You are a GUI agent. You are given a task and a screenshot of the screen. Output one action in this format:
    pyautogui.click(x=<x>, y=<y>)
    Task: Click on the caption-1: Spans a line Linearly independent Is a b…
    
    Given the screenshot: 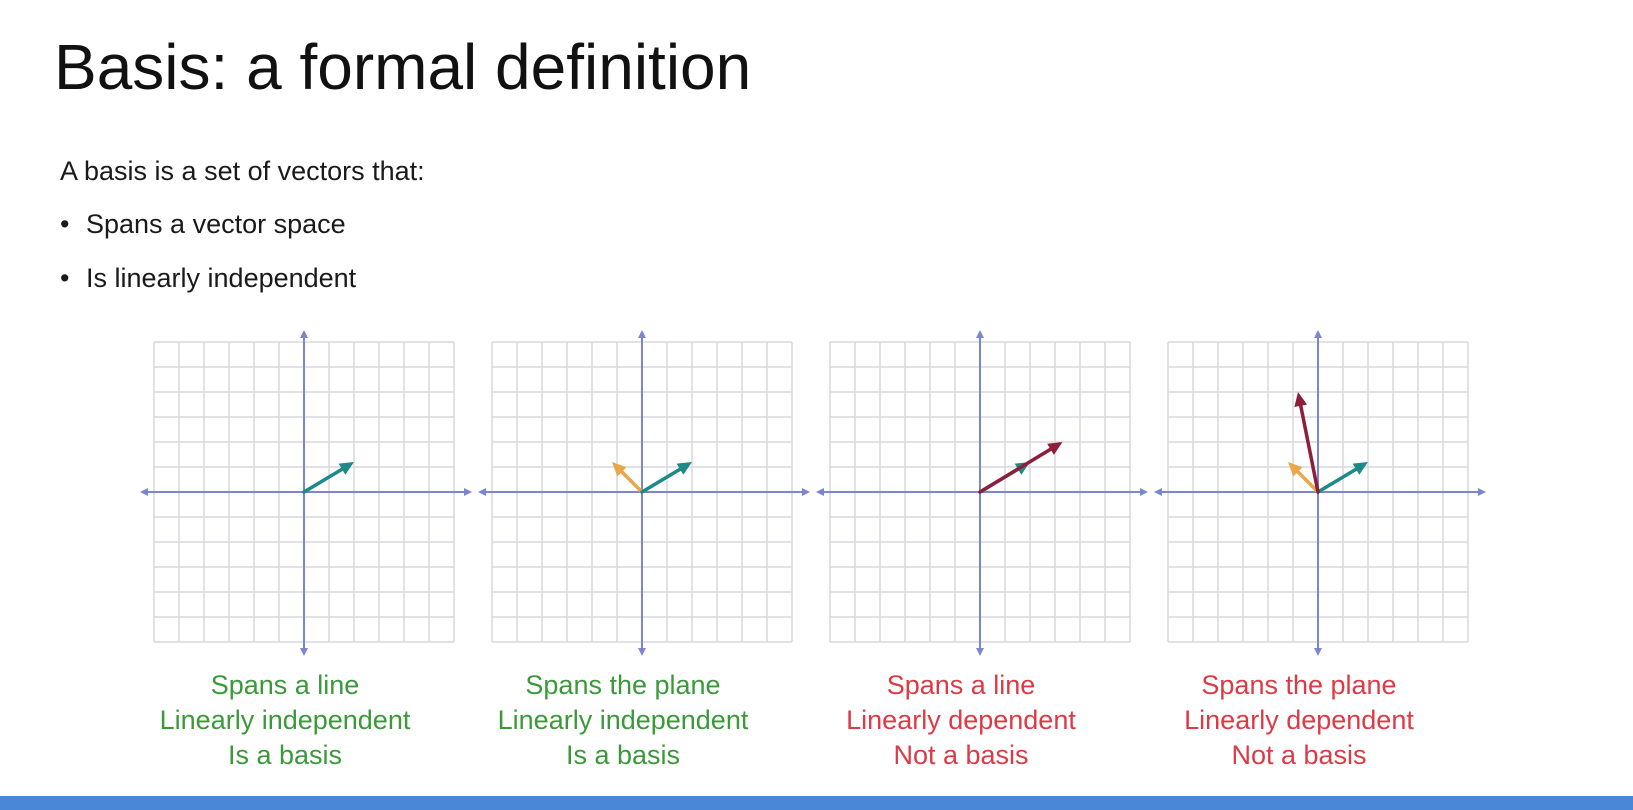 What is the action you would take?
    pyautogui.click(x=285, y=720)
    